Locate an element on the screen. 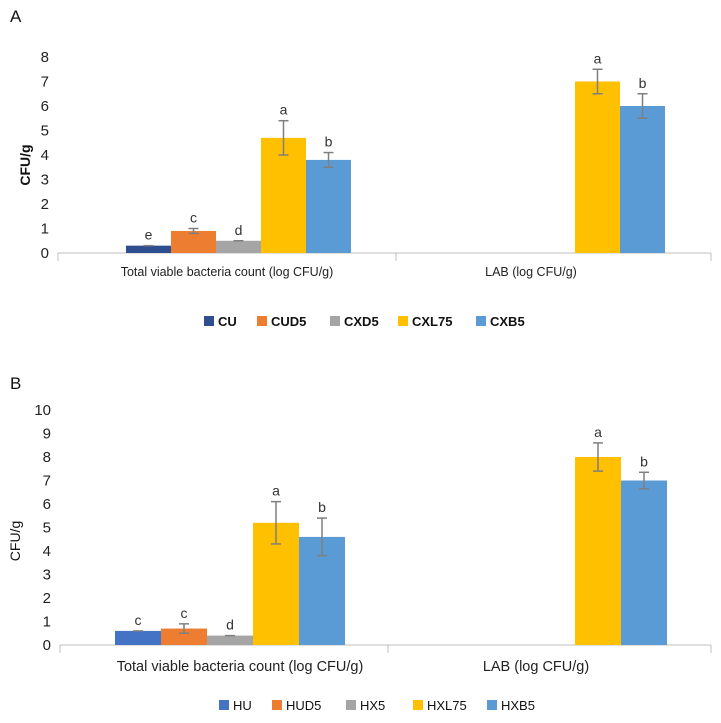 The image size is (721, 723). legend-swatch-cud5 is located at coordinates (262, 321).